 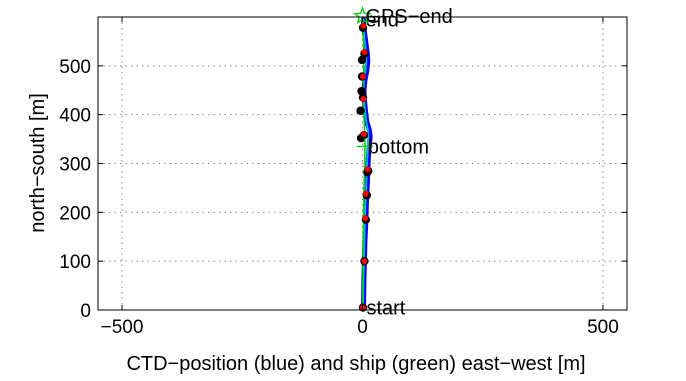 What do you see at coordinates (382, 20) in the screenshot?
I see `annotation-end: end` at bounding box center [382, 20].